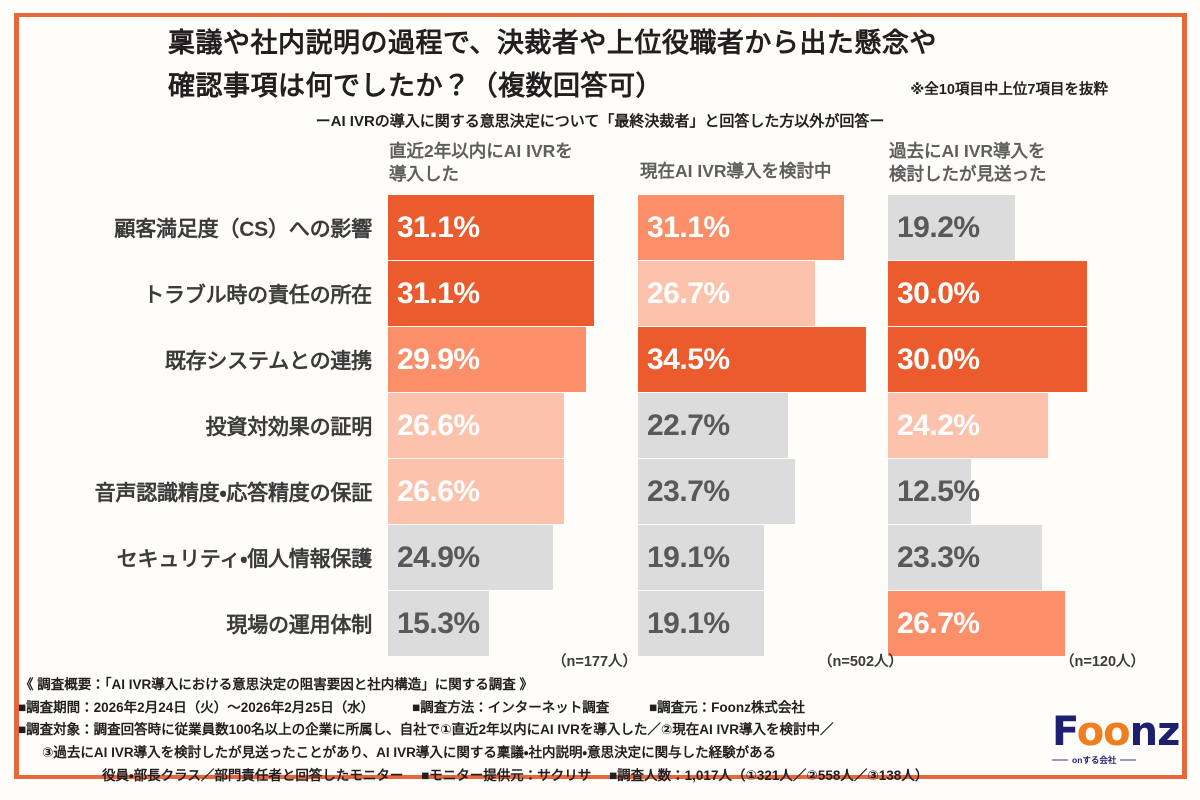 Image resolution: width=1200 pixels, height=800 pixels. I want to click on bar-value-label: 29.9%, so click(438, 359).